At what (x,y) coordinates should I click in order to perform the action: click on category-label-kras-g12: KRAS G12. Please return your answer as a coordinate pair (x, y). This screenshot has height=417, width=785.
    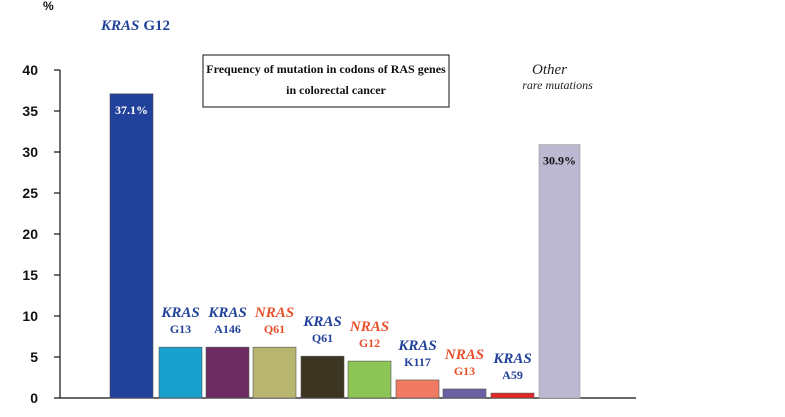
    Looking at the image, I should click on (135, 26).